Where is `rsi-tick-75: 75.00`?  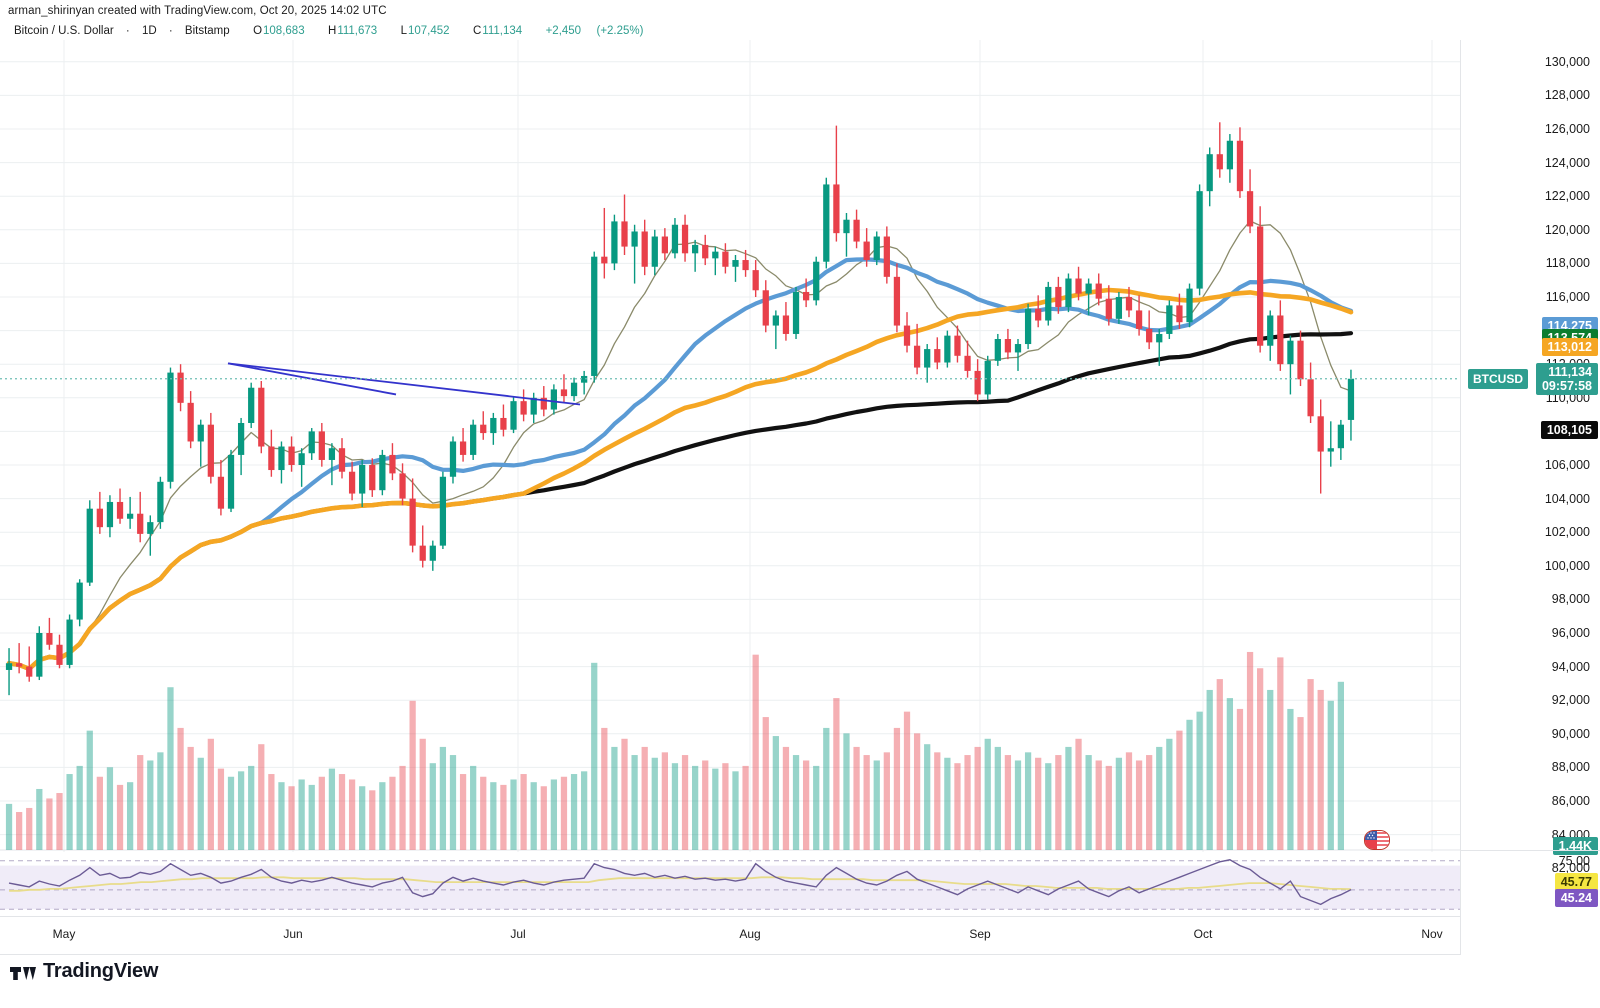
rsi-tick-75: 75.00 is located at coordinates (1574, 860).